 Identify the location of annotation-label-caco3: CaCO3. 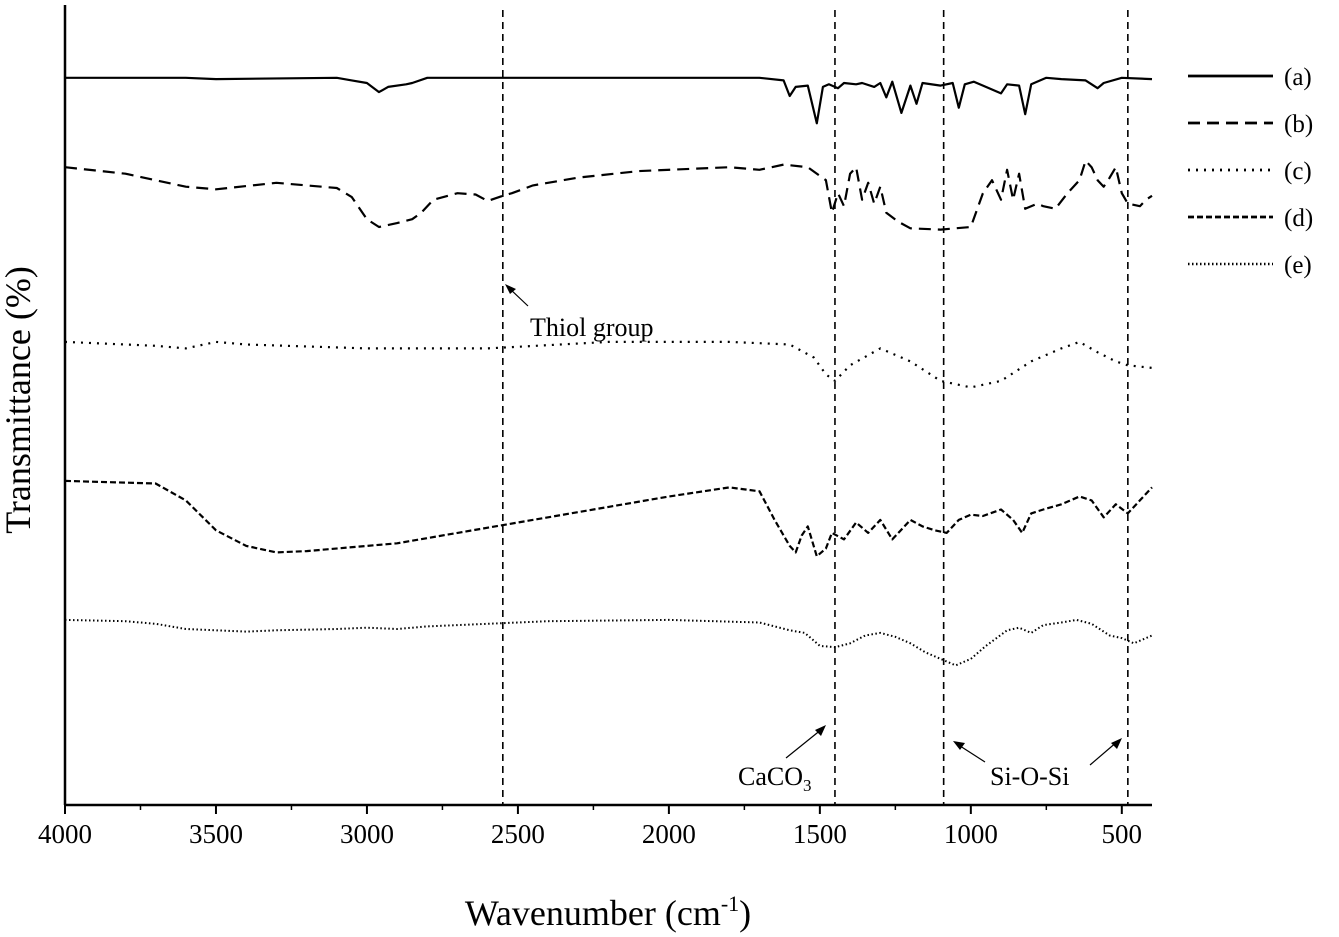
(775, 778).